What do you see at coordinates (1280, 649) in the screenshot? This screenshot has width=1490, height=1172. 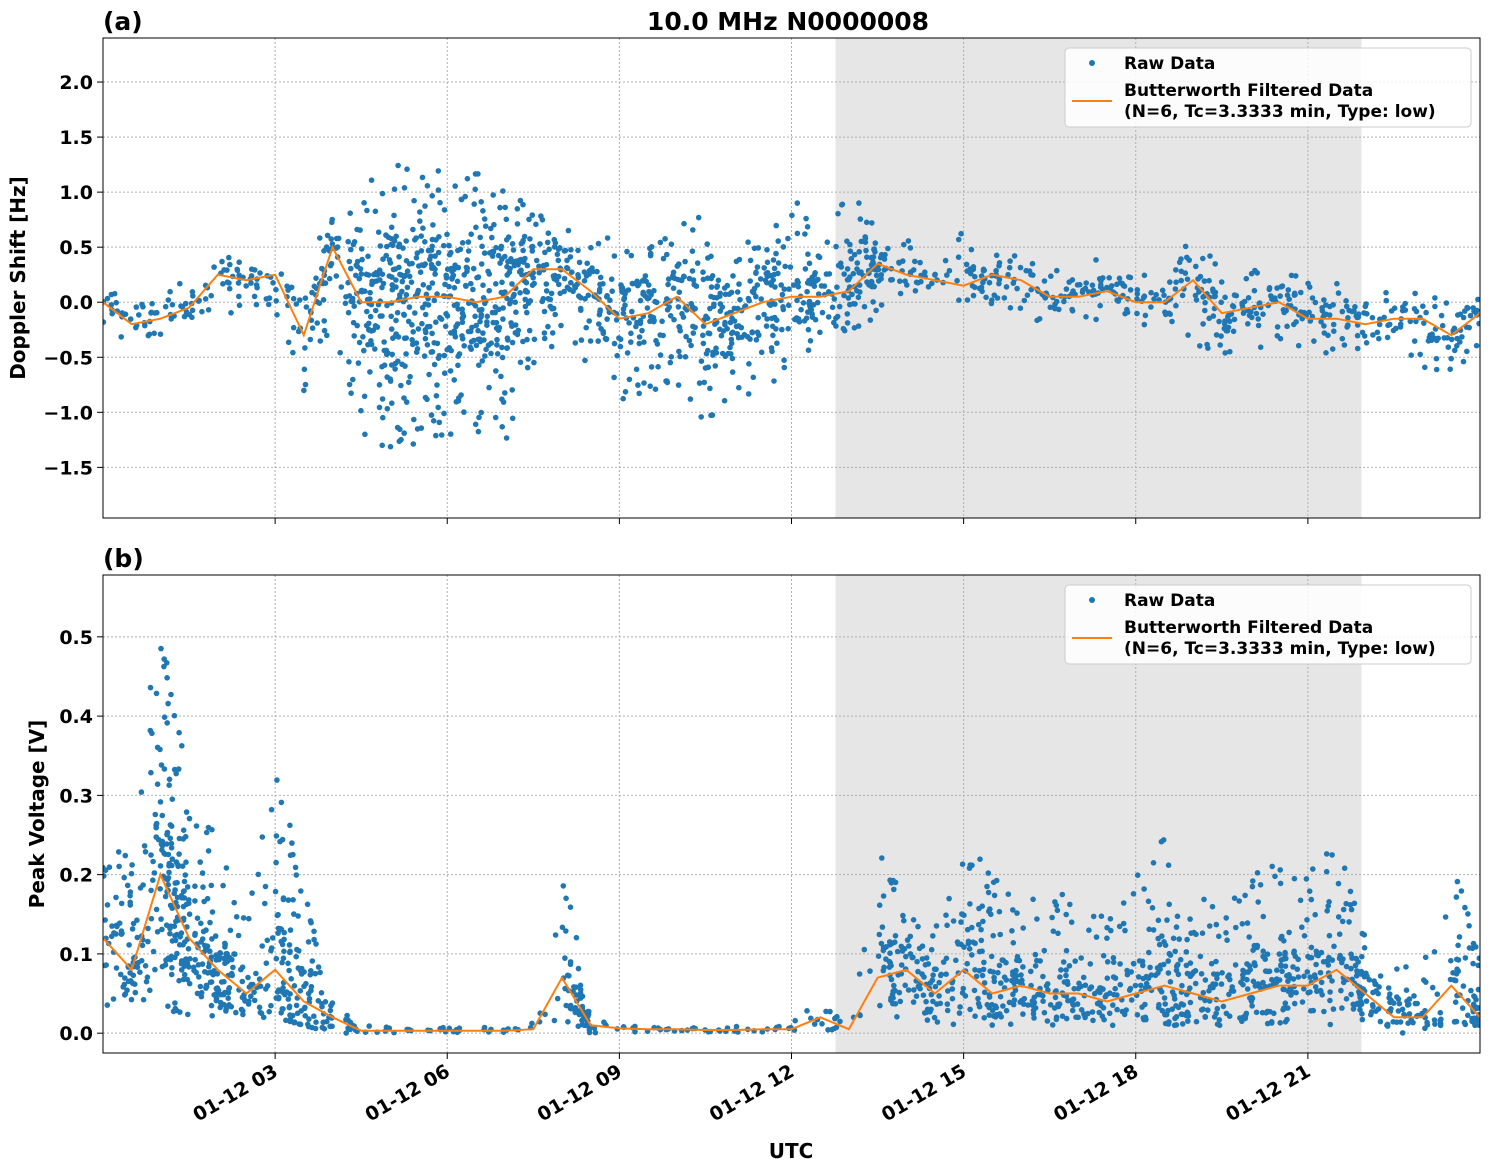 I see `legend-filtered-params: (N=6, Tc=3.3333 min, Type: low)` at bounding box center [1280, 649].